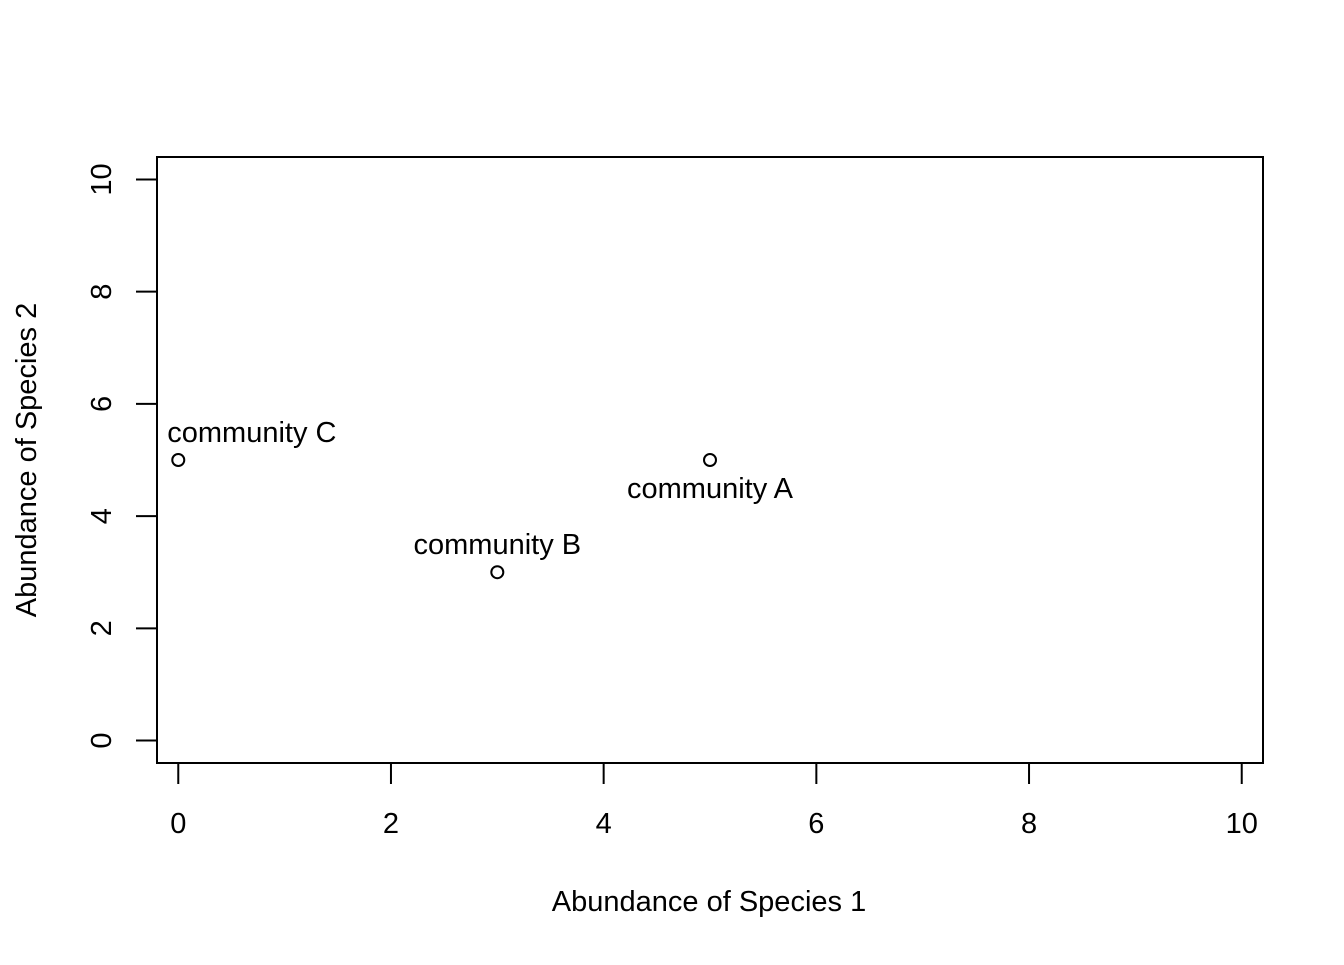  I want to click on y-tick-label: 0, so click(102, 740).